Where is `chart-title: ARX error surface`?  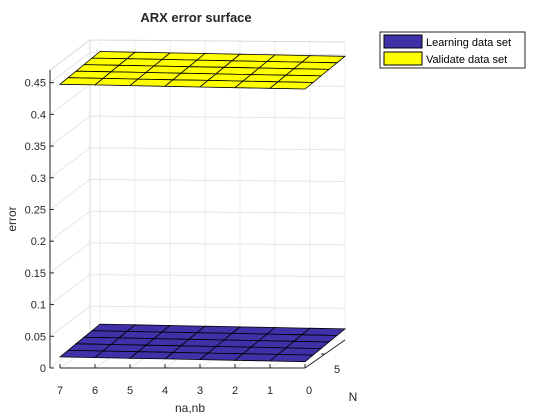 chart-title: ARX error surface is located at coordinates (195, 17).